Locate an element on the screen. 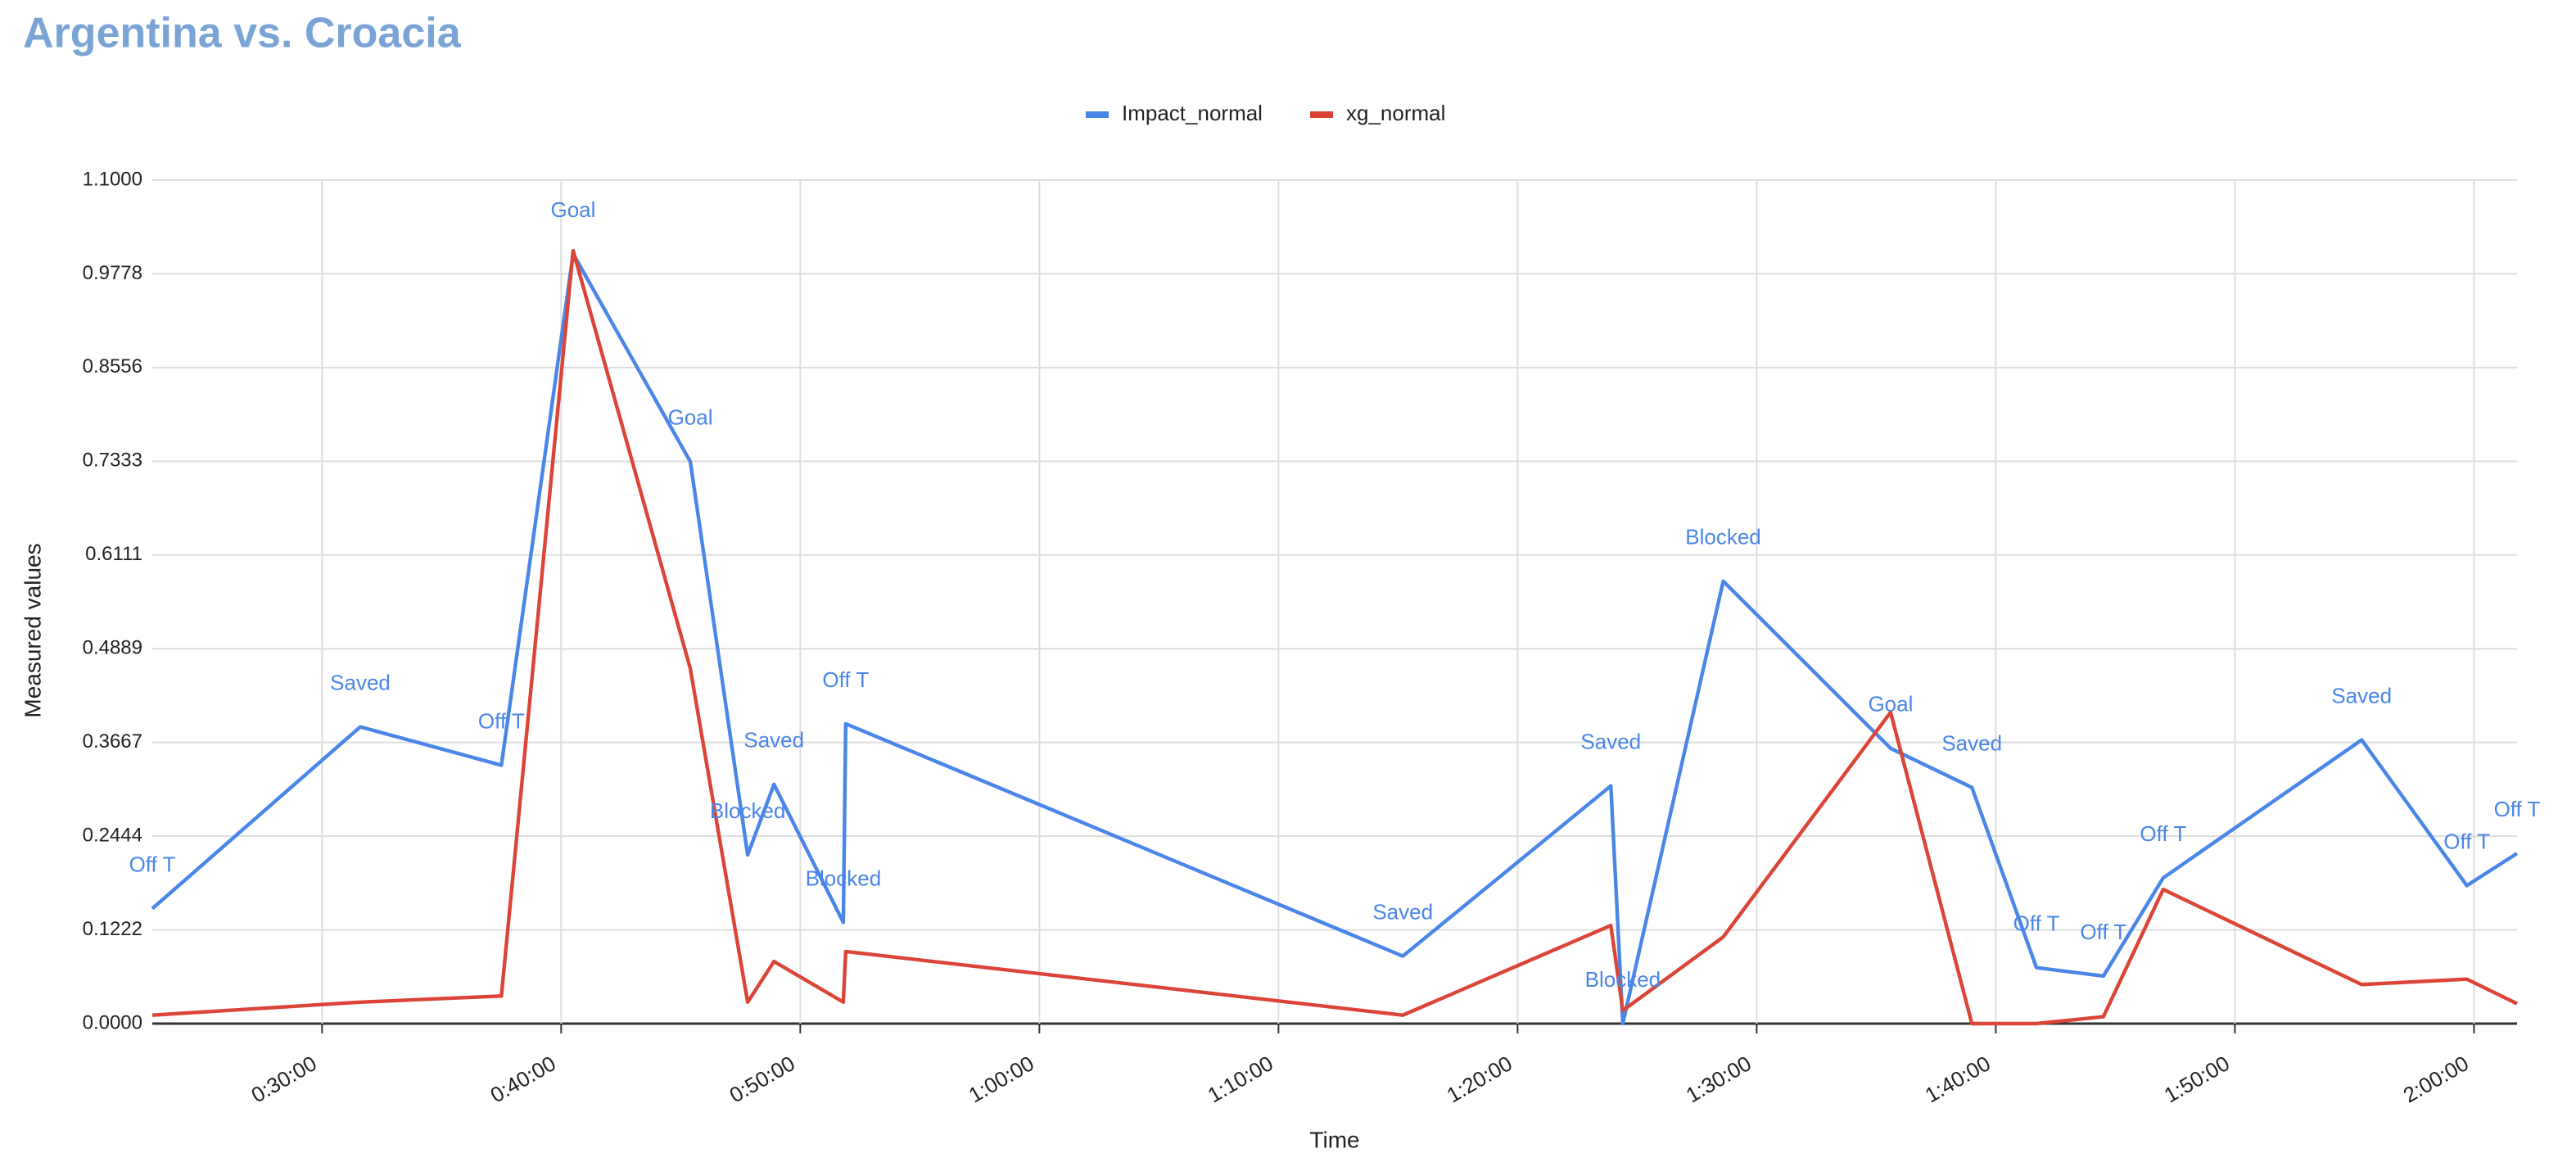 The width and height of the screenshot is (2576, 1171). y-tick-label: 0.0000 is located at coordinates (112, 1022).